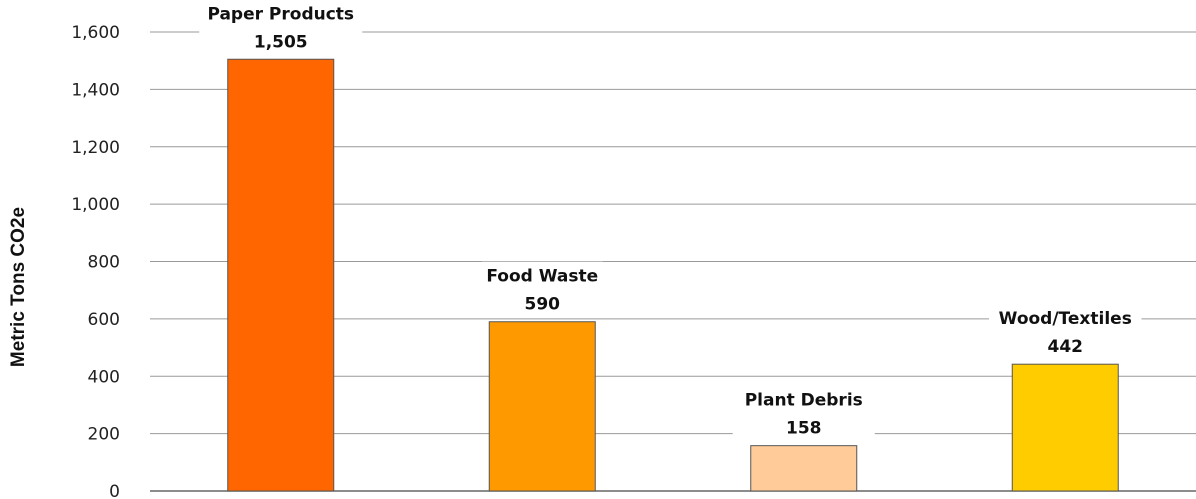  What do you see at coordinates (95, 33) in the screenshot?
I see `y-tick-label: 1,600` at bounding box center [95, 33].